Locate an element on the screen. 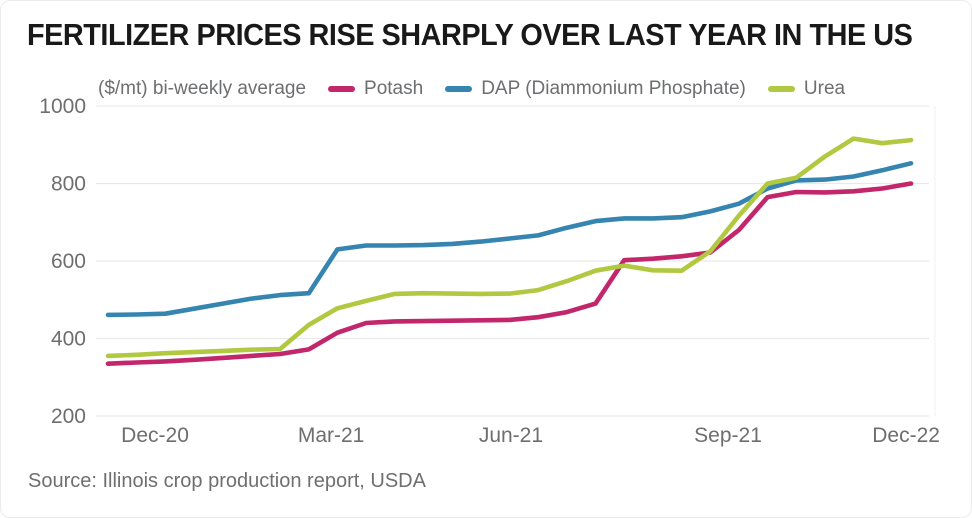  legend-item-dap: DAP (Diammonium Phosphate) is located at coordinates (595, 89).